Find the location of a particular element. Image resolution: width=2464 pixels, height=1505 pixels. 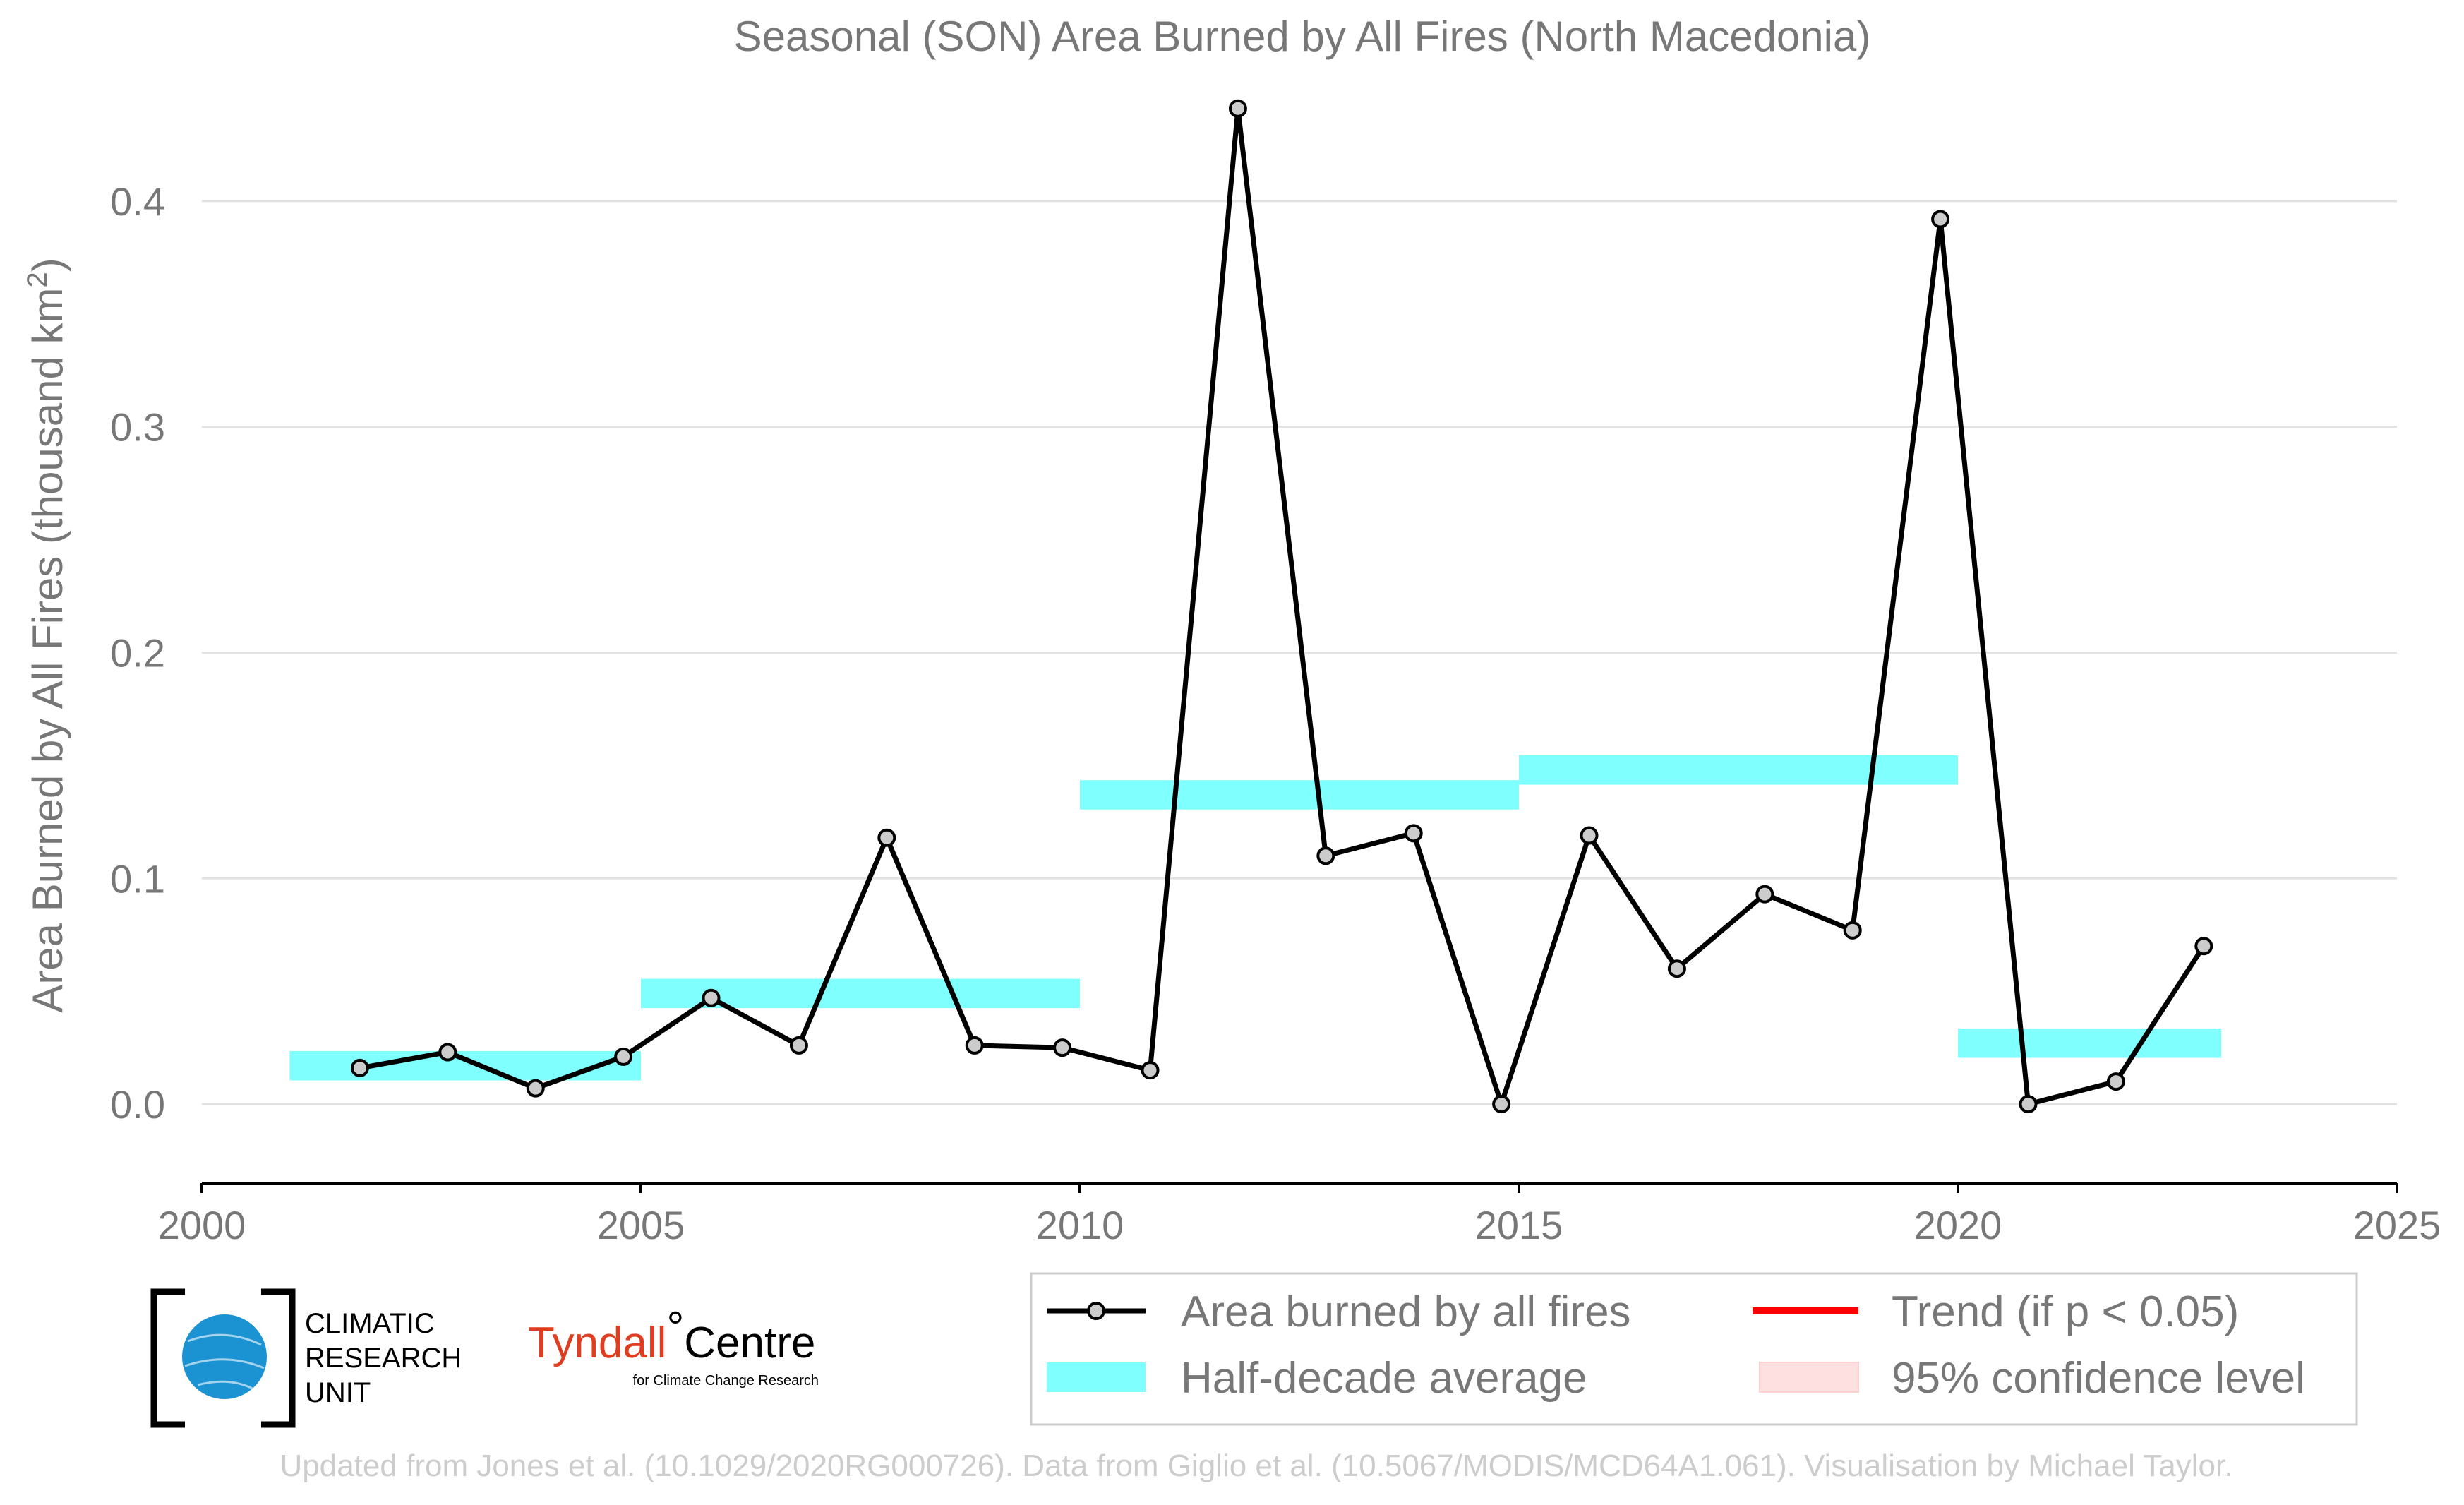

y-axis-label: Area Burned by All Fires (thousand km2) is located at coordinates (46, 635).